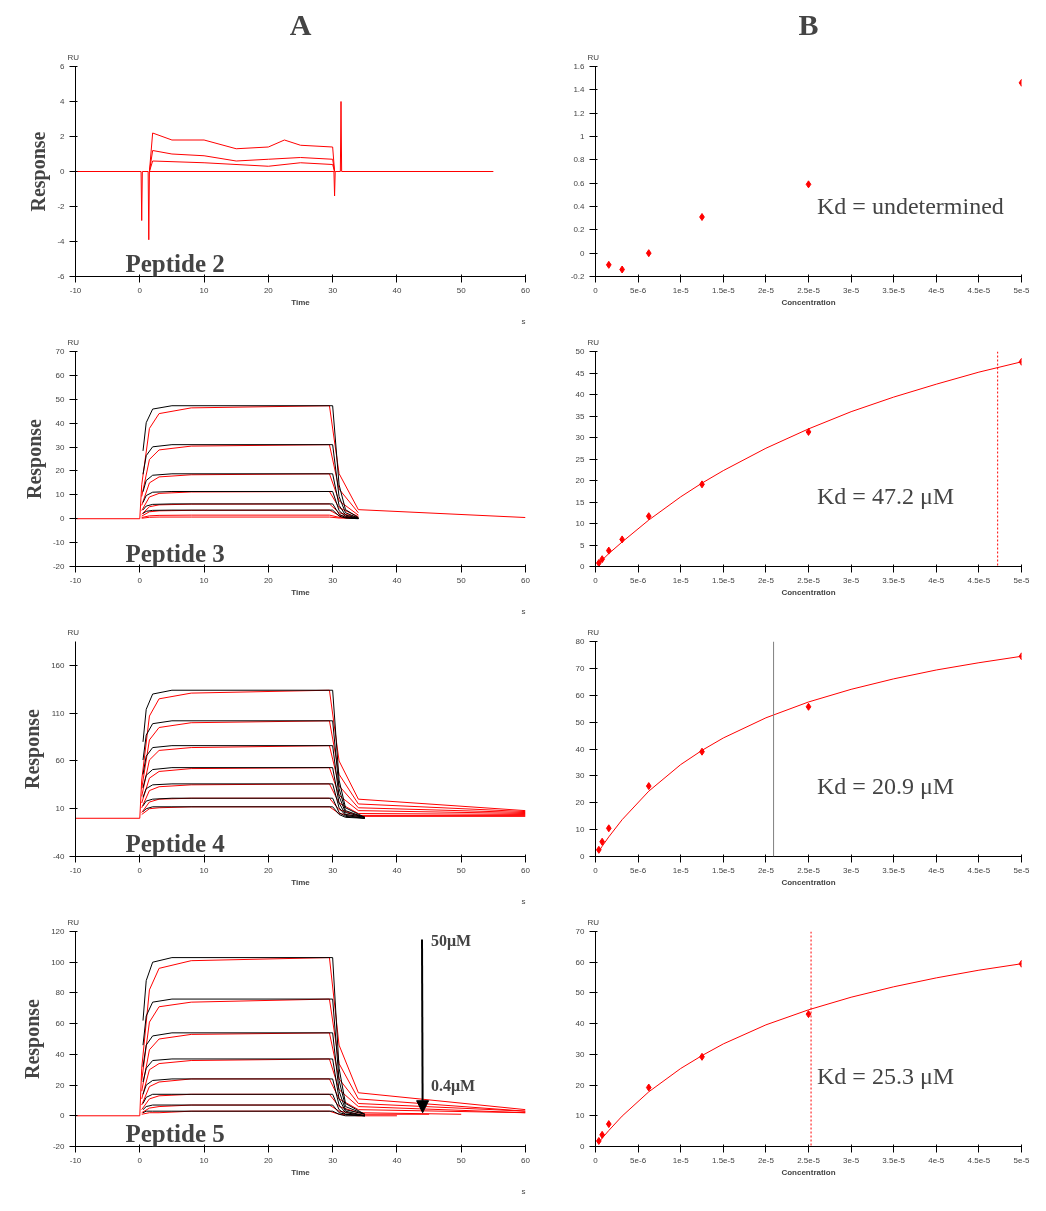 The width and height of the screenshot is (1046, 1211). What do you see at coordinates (579, 66) in the screenshot?
I see `y-tick-label: 1.6` at bounding box center [579, 66].